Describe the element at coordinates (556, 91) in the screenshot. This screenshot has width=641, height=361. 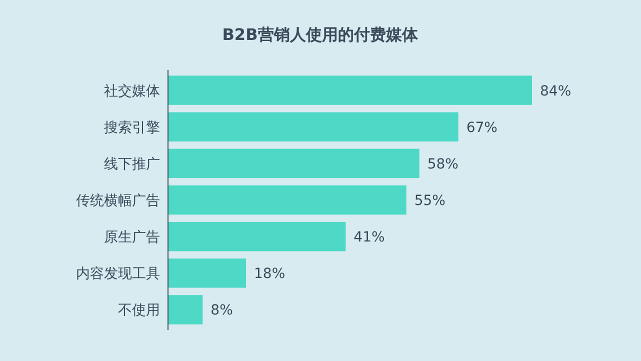
I see `data-label: 84%` at that location.